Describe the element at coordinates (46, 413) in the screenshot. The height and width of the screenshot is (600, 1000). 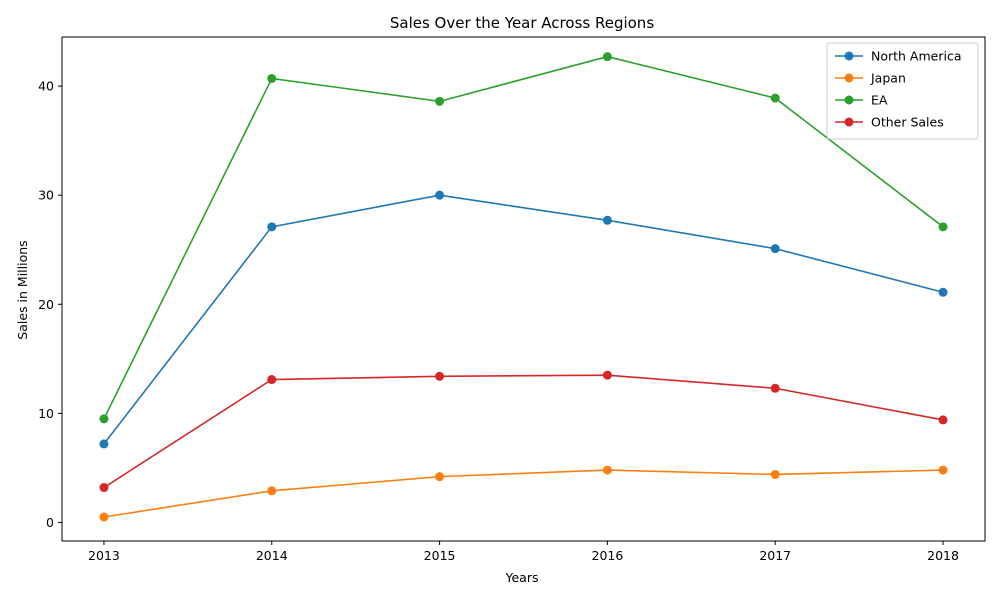
I see `y-tick-label: 10` at that location.